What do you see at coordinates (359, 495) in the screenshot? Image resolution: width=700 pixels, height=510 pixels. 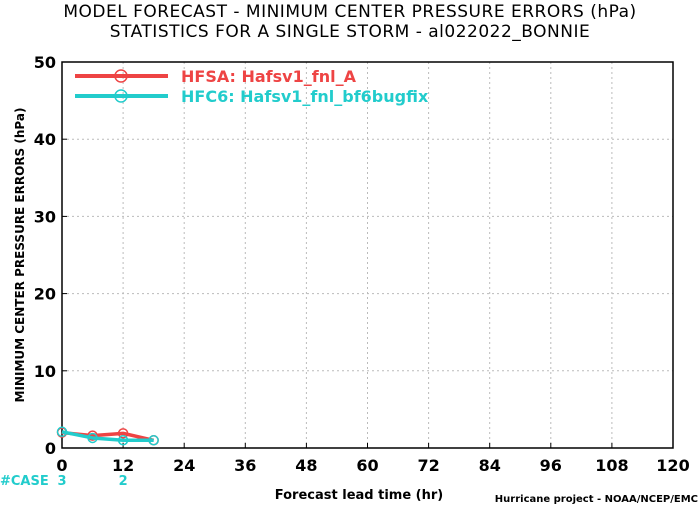 I see `x-axis-label: Forecast lead time (hr)` at bounding box center [359, 495].